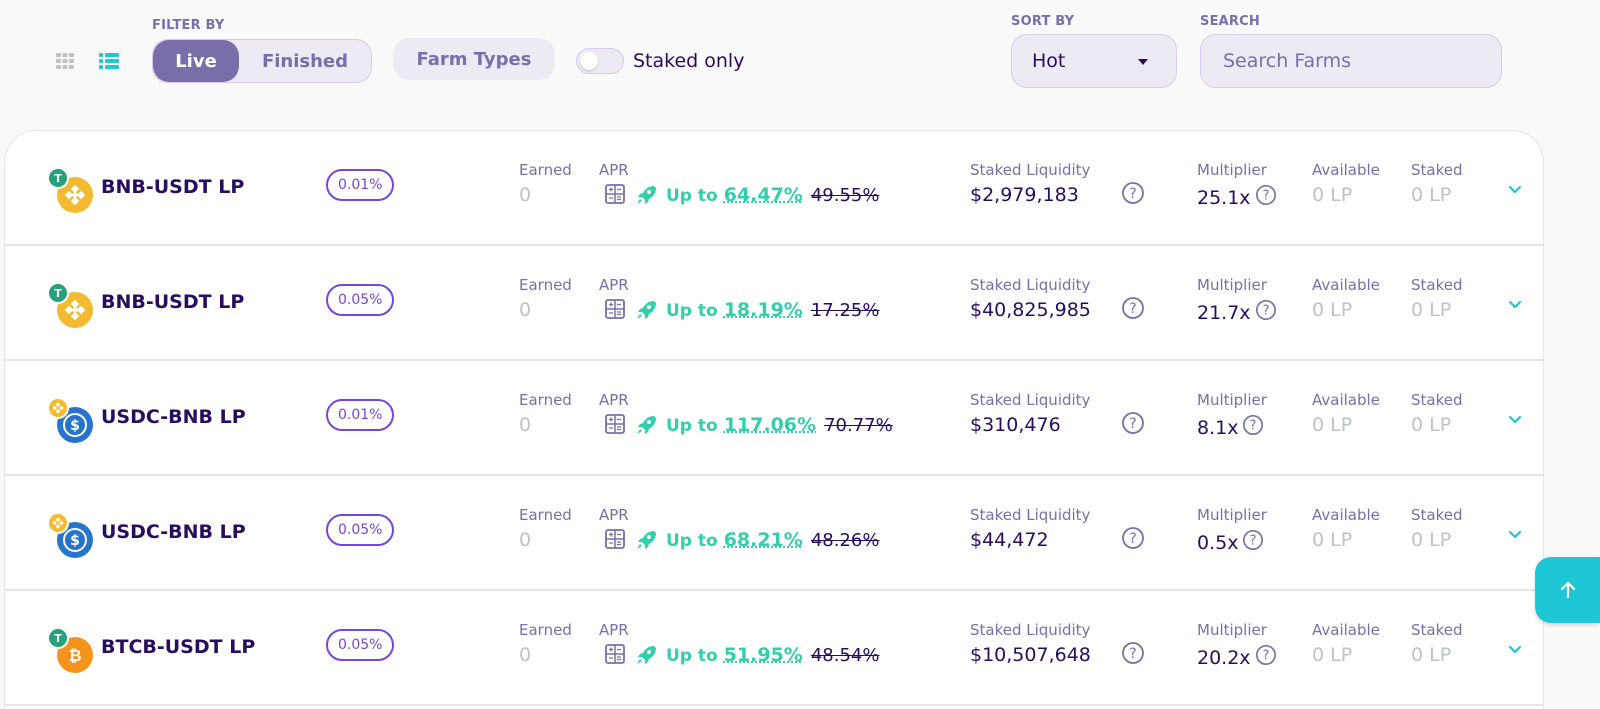  What do you see at coordinates (1351, 61) in the screenshot?
I see `search-input` at bounding box center [1351, 61].